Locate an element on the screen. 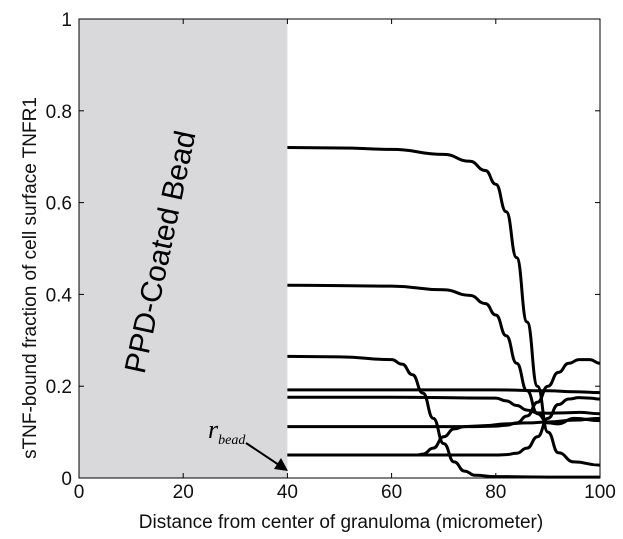  rbead-symbol: r is located at coordinates (213, 429).